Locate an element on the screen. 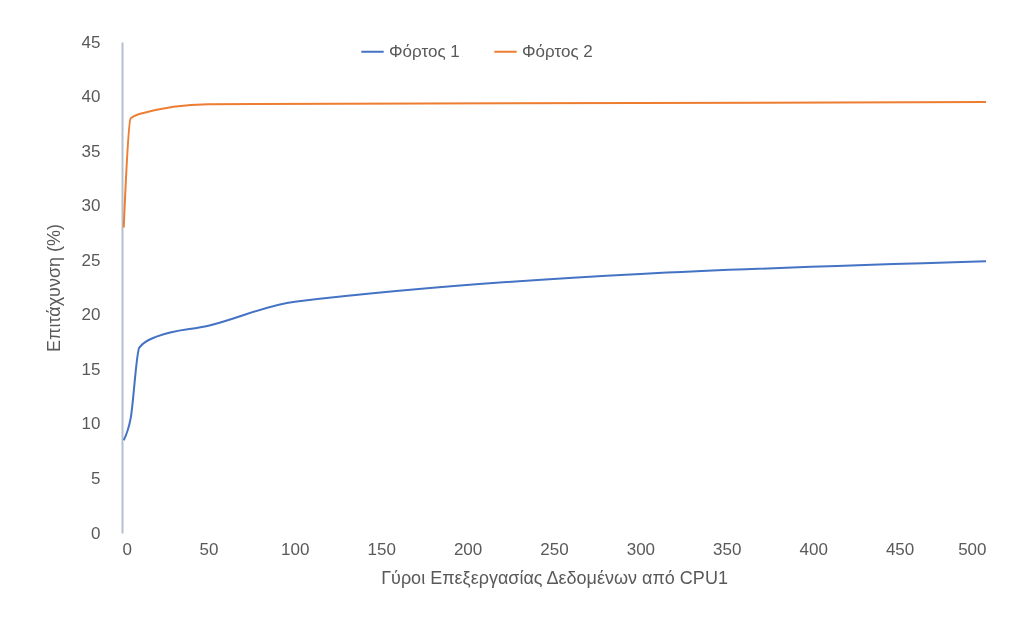 The width and height of the screenshot is (1022, 637). x-tick-label: 450 is located at coordinates (900, 549).